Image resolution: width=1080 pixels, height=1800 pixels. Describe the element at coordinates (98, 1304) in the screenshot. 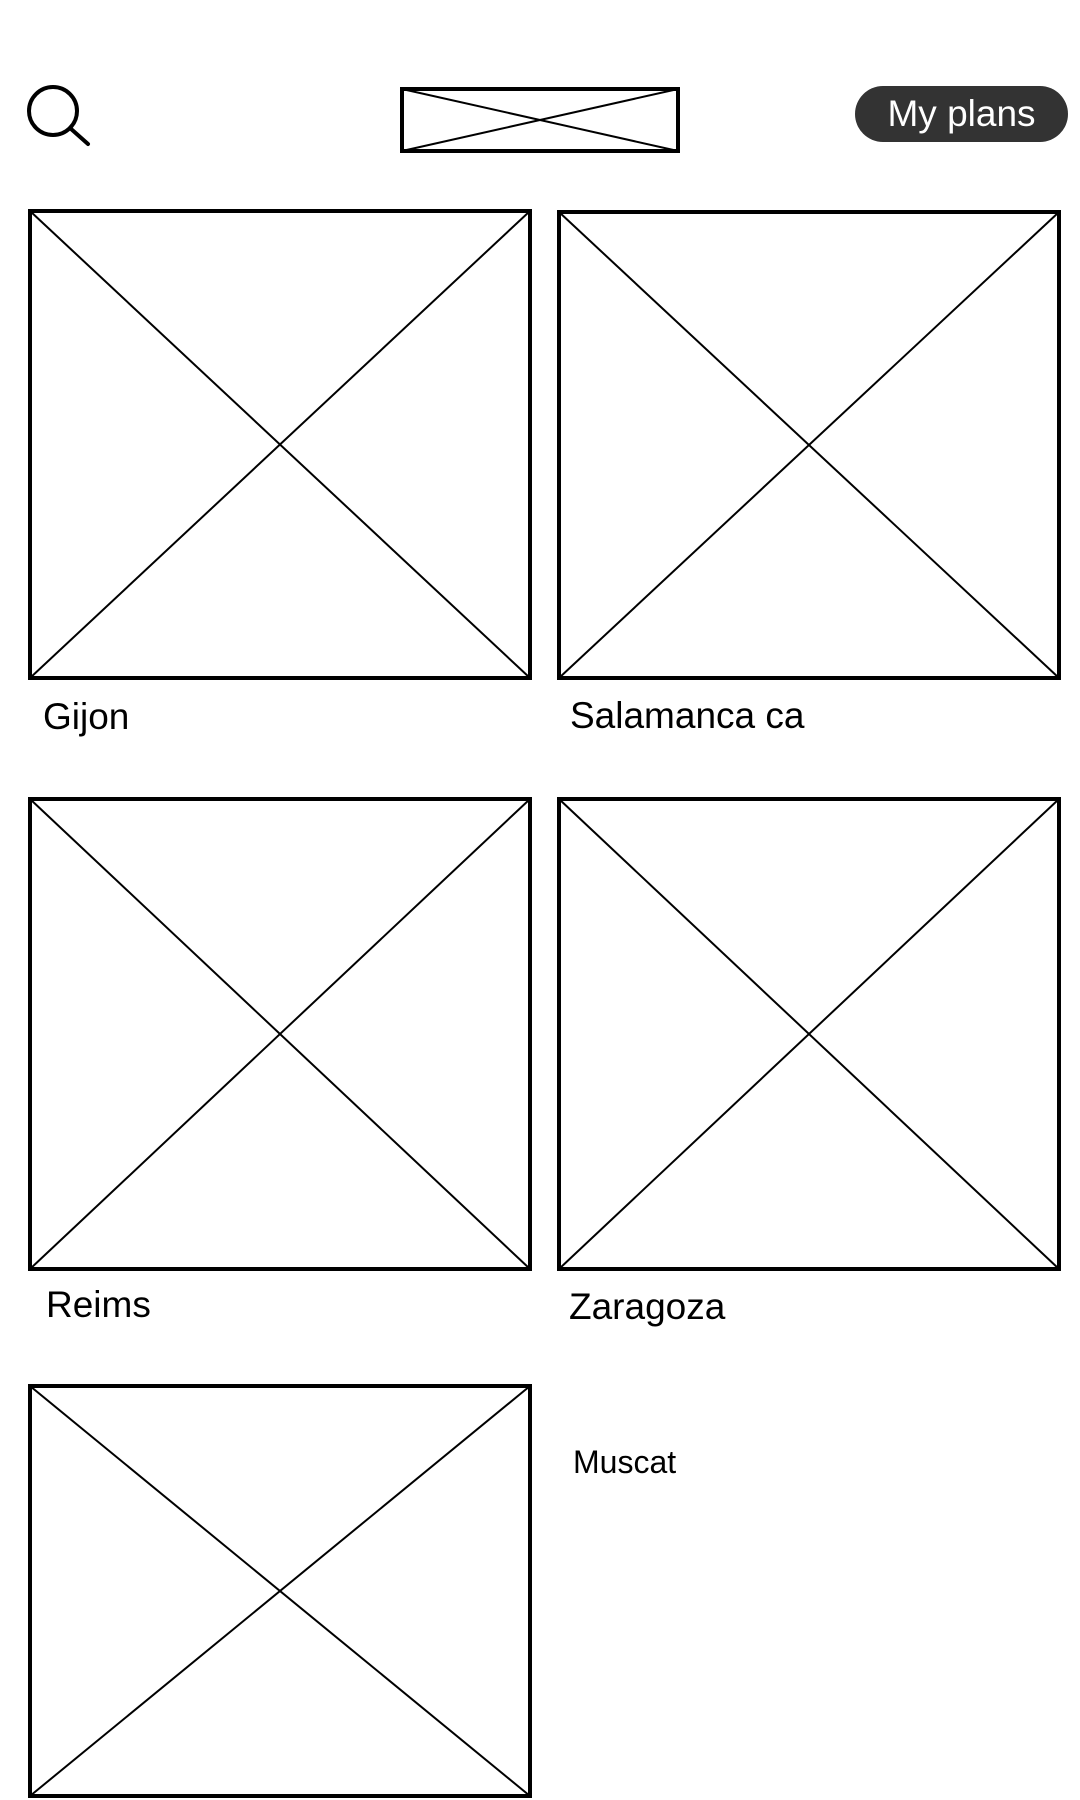

I see `destination-label: Reims` at that location.